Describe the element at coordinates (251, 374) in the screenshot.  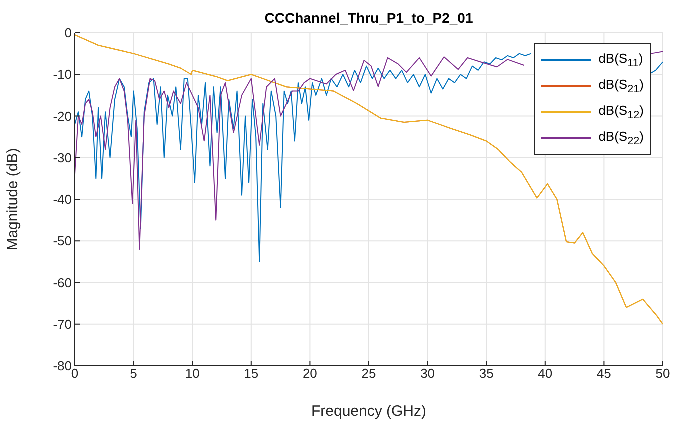
I see `x-tick-label: 15` at that location.